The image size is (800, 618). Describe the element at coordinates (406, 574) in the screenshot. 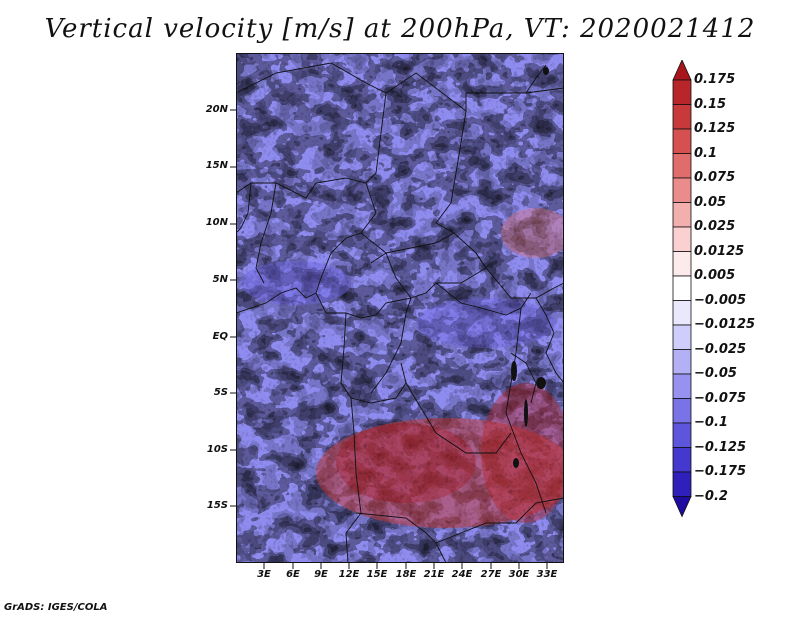

I see `lon-label: 18E` at that location.